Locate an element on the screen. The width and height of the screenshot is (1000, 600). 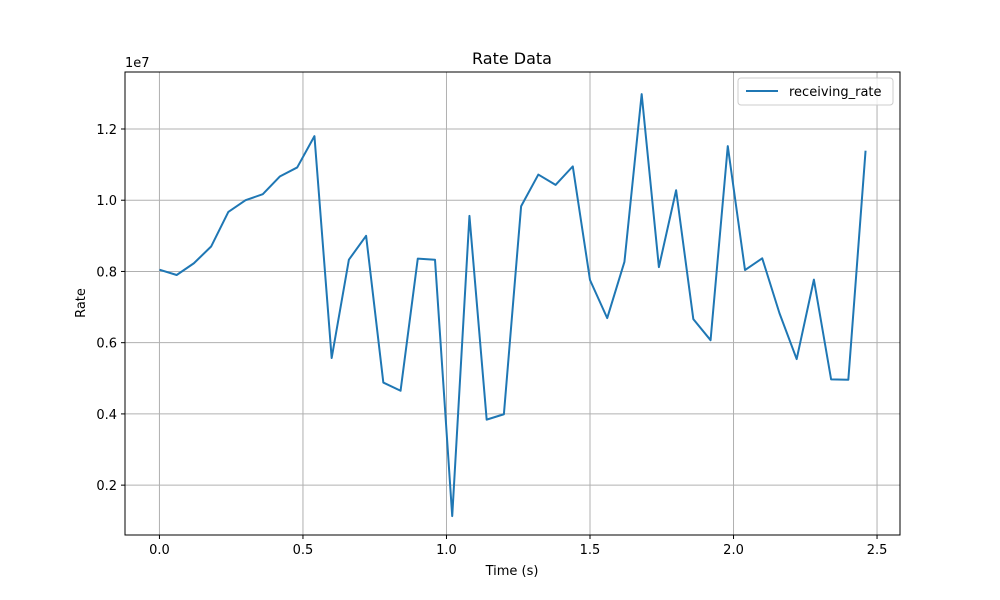
legend-box is located at coordinates (815, 91).